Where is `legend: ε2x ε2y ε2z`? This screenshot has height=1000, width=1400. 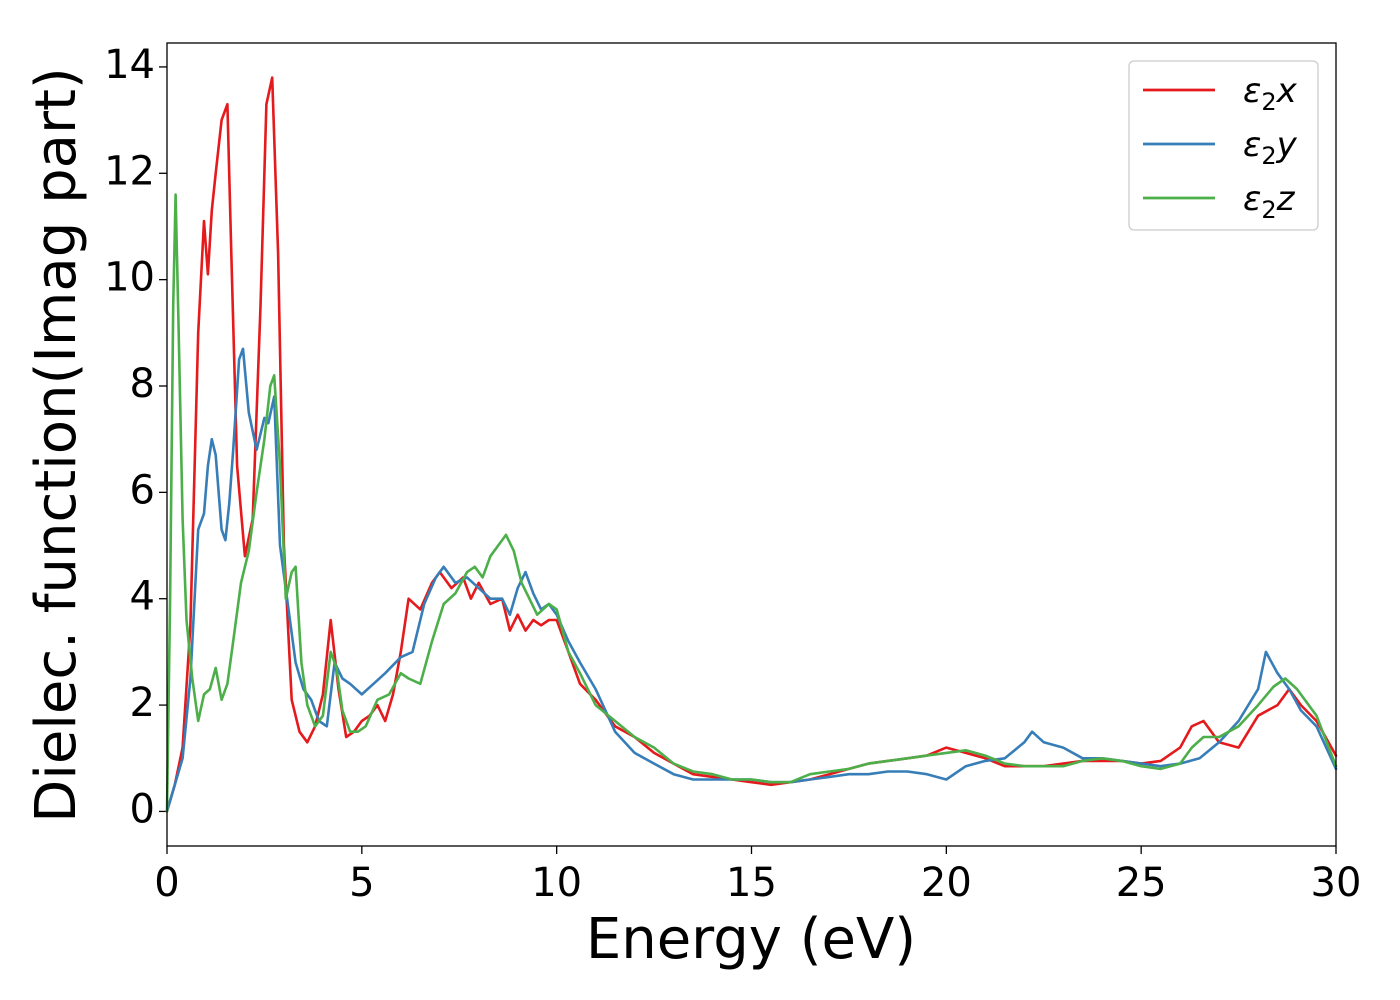
legend: ε2x ε2y ε2z is located at coordinates (1223, 145).